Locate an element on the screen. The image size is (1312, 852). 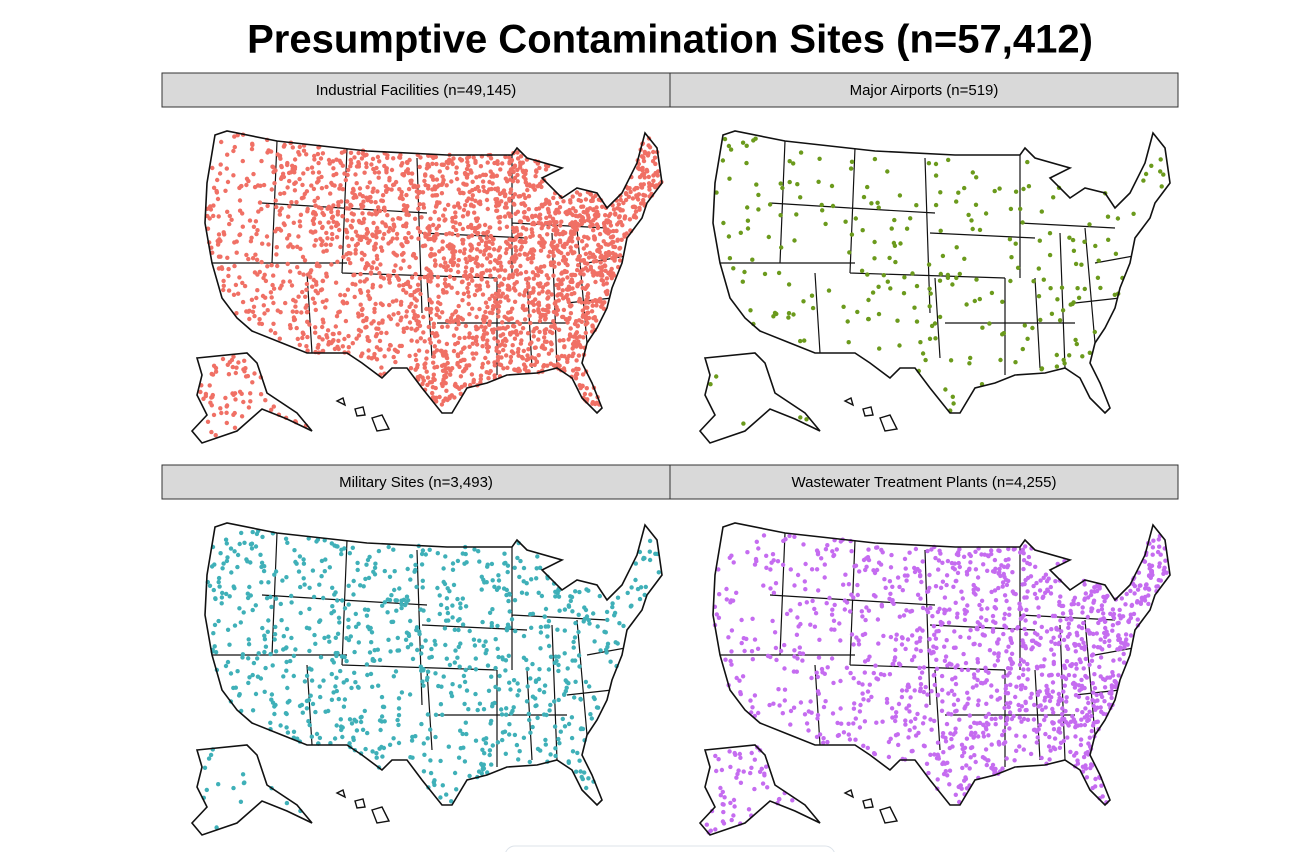
hawaii-outline is located at coordinates (341, 401).